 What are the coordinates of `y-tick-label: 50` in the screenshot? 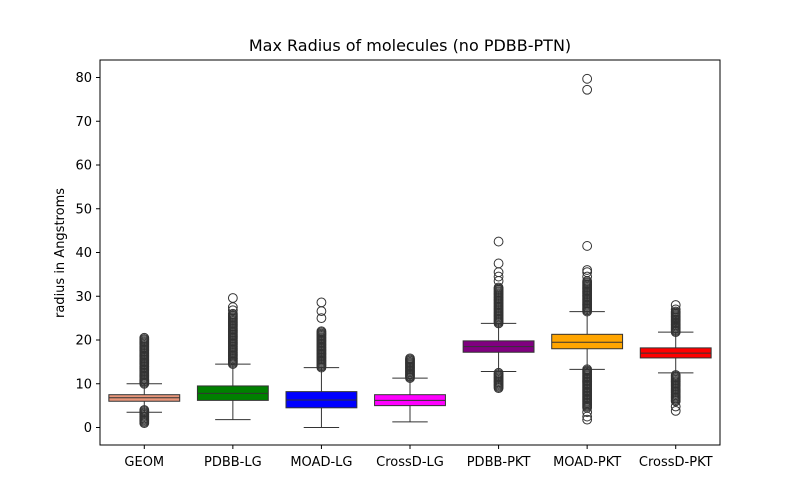 It's located at (83, 209).